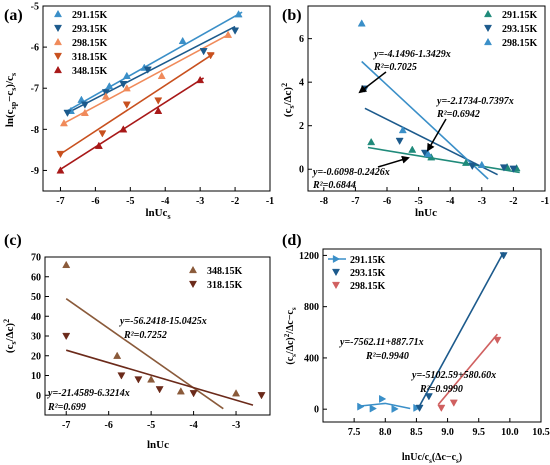 The image size is (550, 465). I want to click on panel-b-r2-291: R²=0.6844, so click(334, 185).